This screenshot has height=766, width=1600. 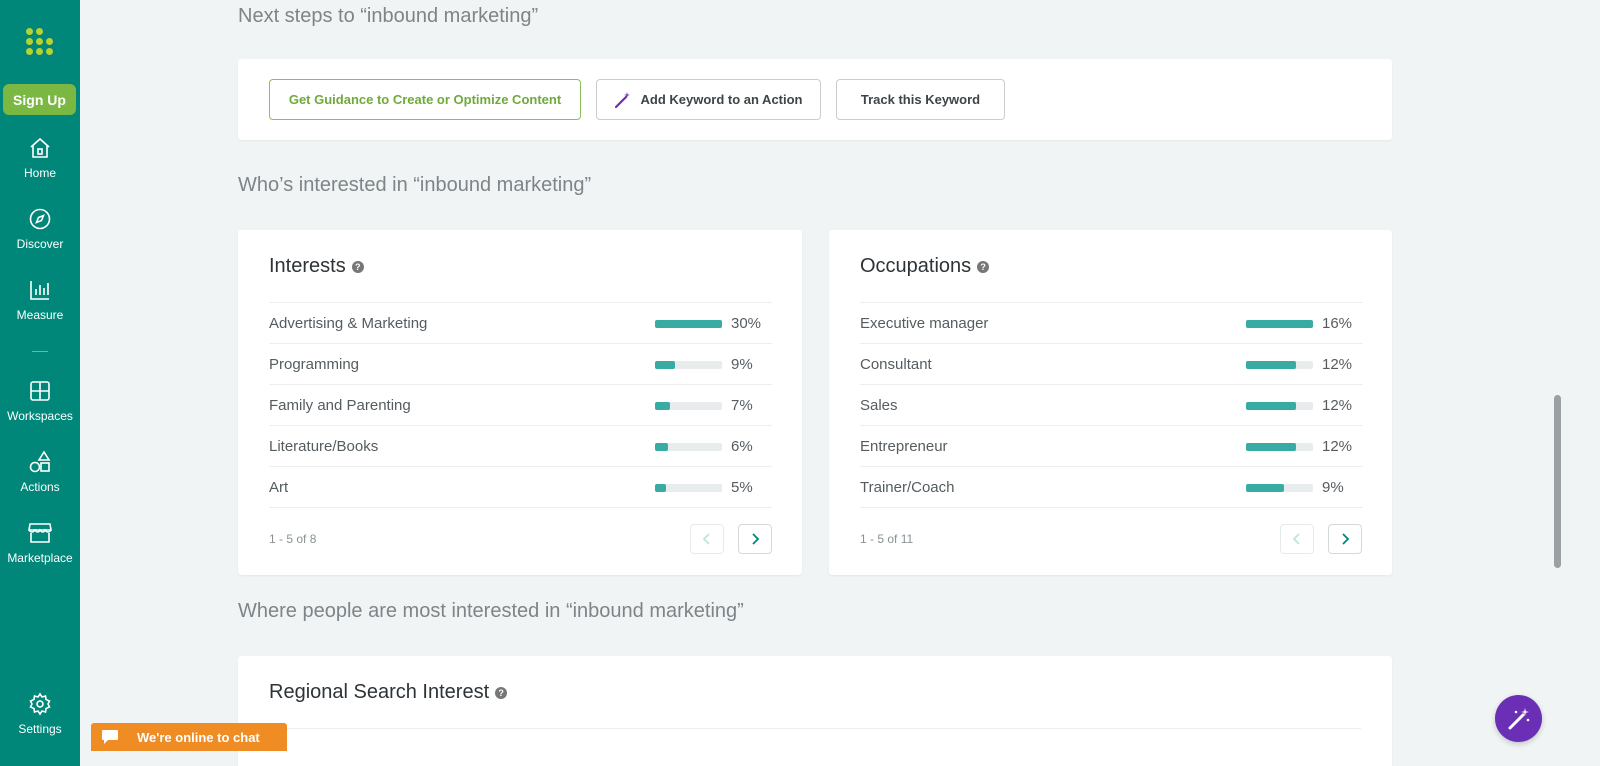 I want to click on item-percent: 30%, so click(x=746, y=323).